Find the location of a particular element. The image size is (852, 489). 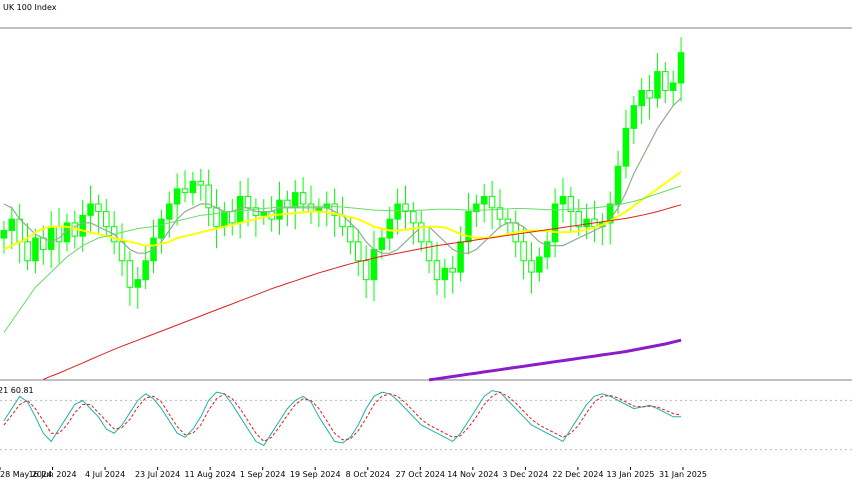

x-tick-label: 28 May 2024 is located at coordinates (26, 474).